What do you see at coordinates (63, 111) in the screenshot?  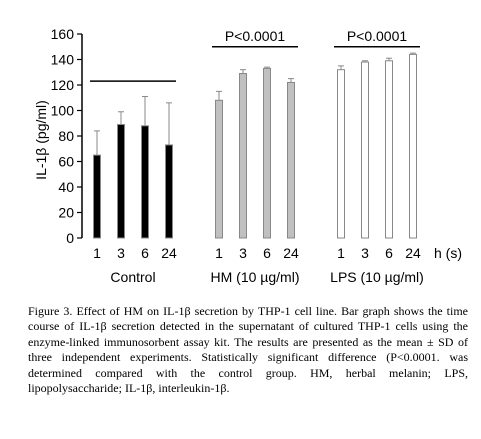 I see `y-tick-label: 100` at bounding box center [63, 111].